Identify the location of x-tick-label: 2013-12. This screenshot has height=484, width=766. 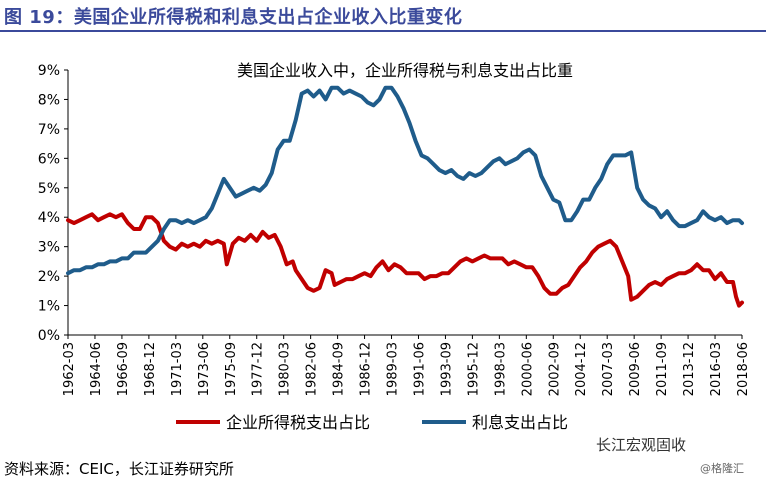
(689, 369).